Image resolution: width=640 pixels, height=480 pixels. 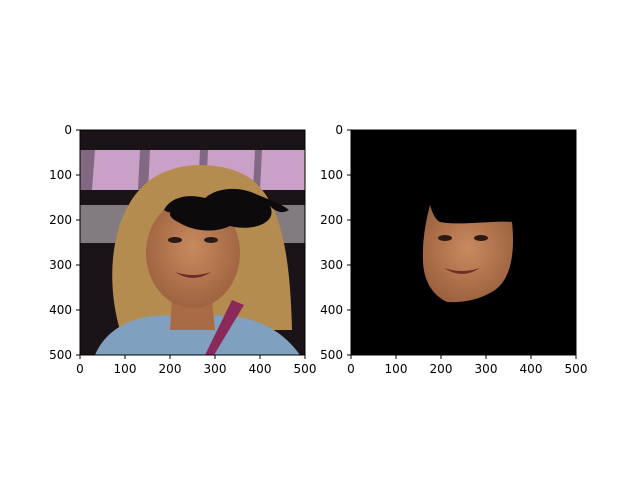 What do you see at coordinates (305, 369) in the screenshot?
I see `left-xtick-label: 500` at bounding box center [305, 369].